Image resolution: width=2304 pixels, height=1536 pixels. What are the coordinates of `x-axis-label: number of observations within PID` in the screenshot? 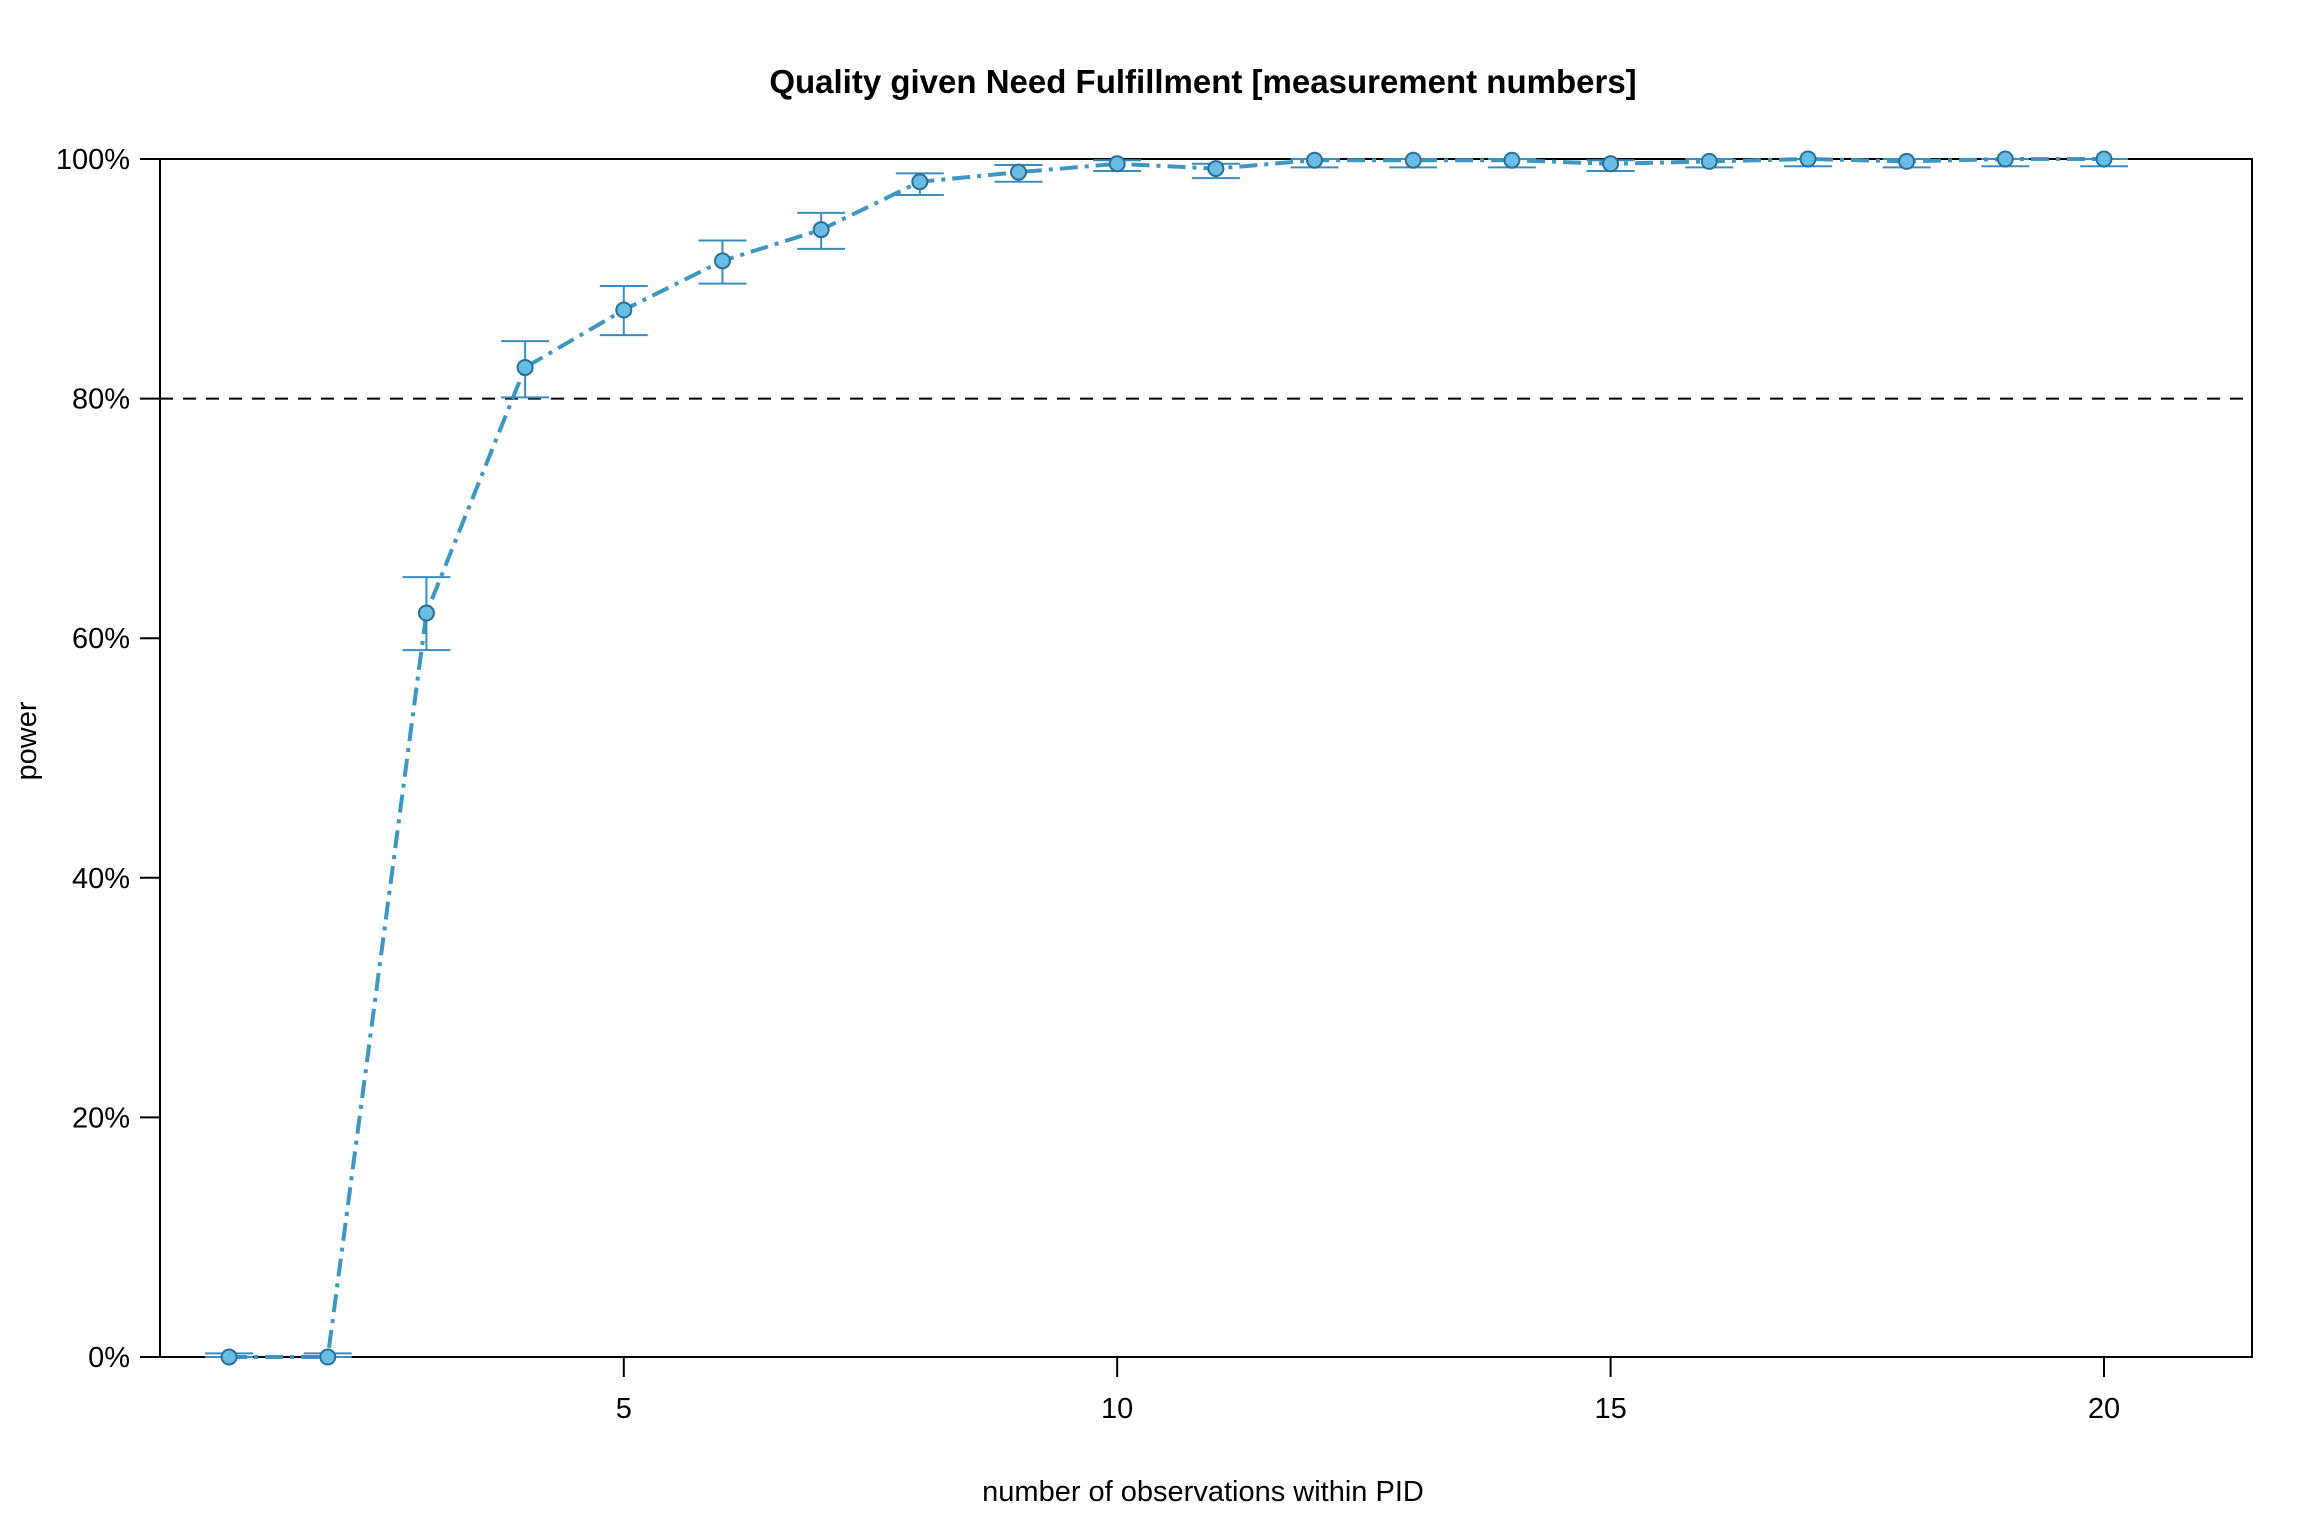 It's located at (1203, 1492).